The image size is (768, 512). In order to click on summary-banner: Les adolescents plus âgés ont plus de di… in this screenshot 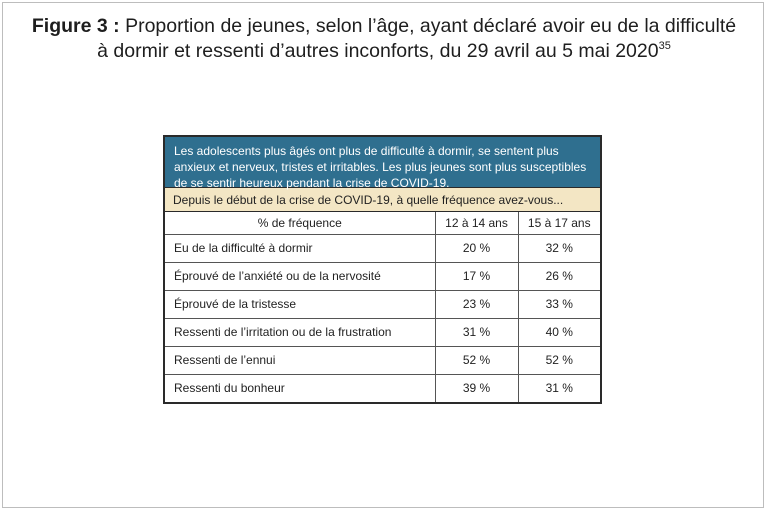, I will do `click(382, 163)`.